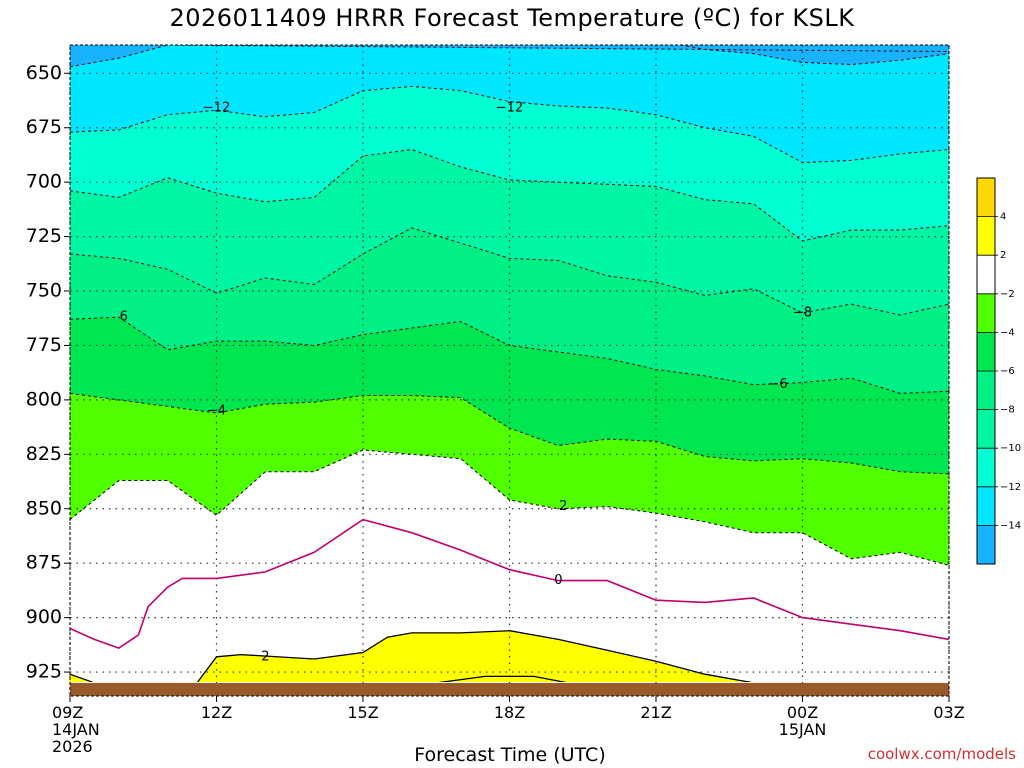 Image resolution: width=1024 pixels, height=768 pixels. Describe the element at coordinates (44, 291) in the screenshot. I see `y-tick-label: 750` at that location.